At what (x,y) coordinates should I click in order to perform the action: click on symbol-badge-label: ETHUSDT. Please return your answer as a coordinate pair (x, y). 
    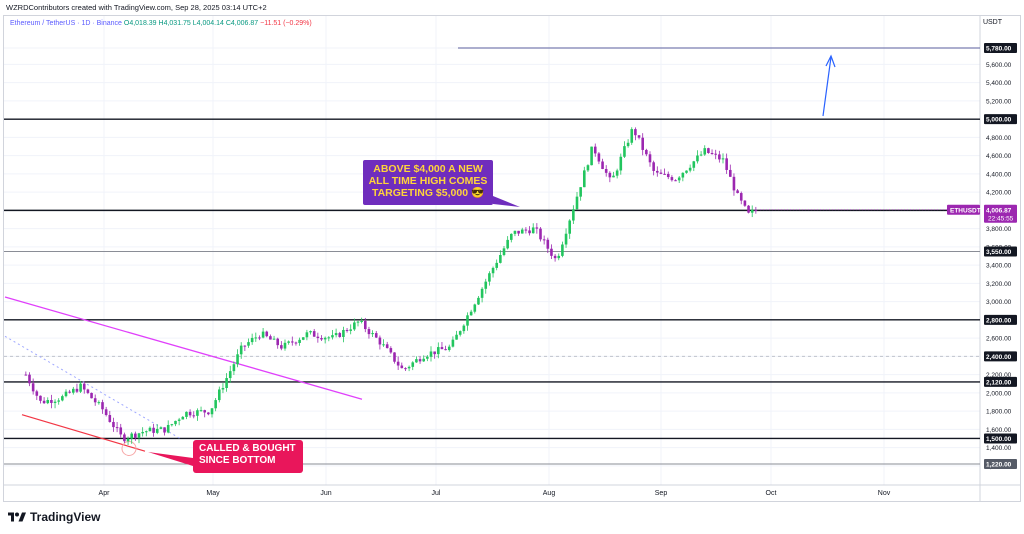
    Looking at the image, I should click on (965, 210).